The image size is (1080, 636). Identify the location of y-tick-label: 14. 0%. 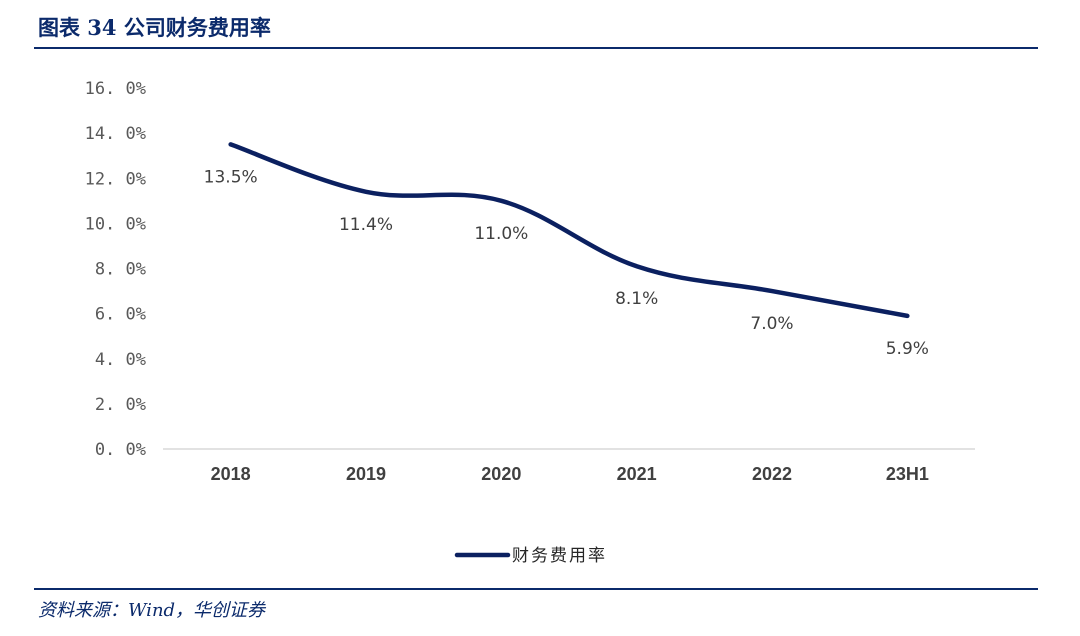
(115, 134).